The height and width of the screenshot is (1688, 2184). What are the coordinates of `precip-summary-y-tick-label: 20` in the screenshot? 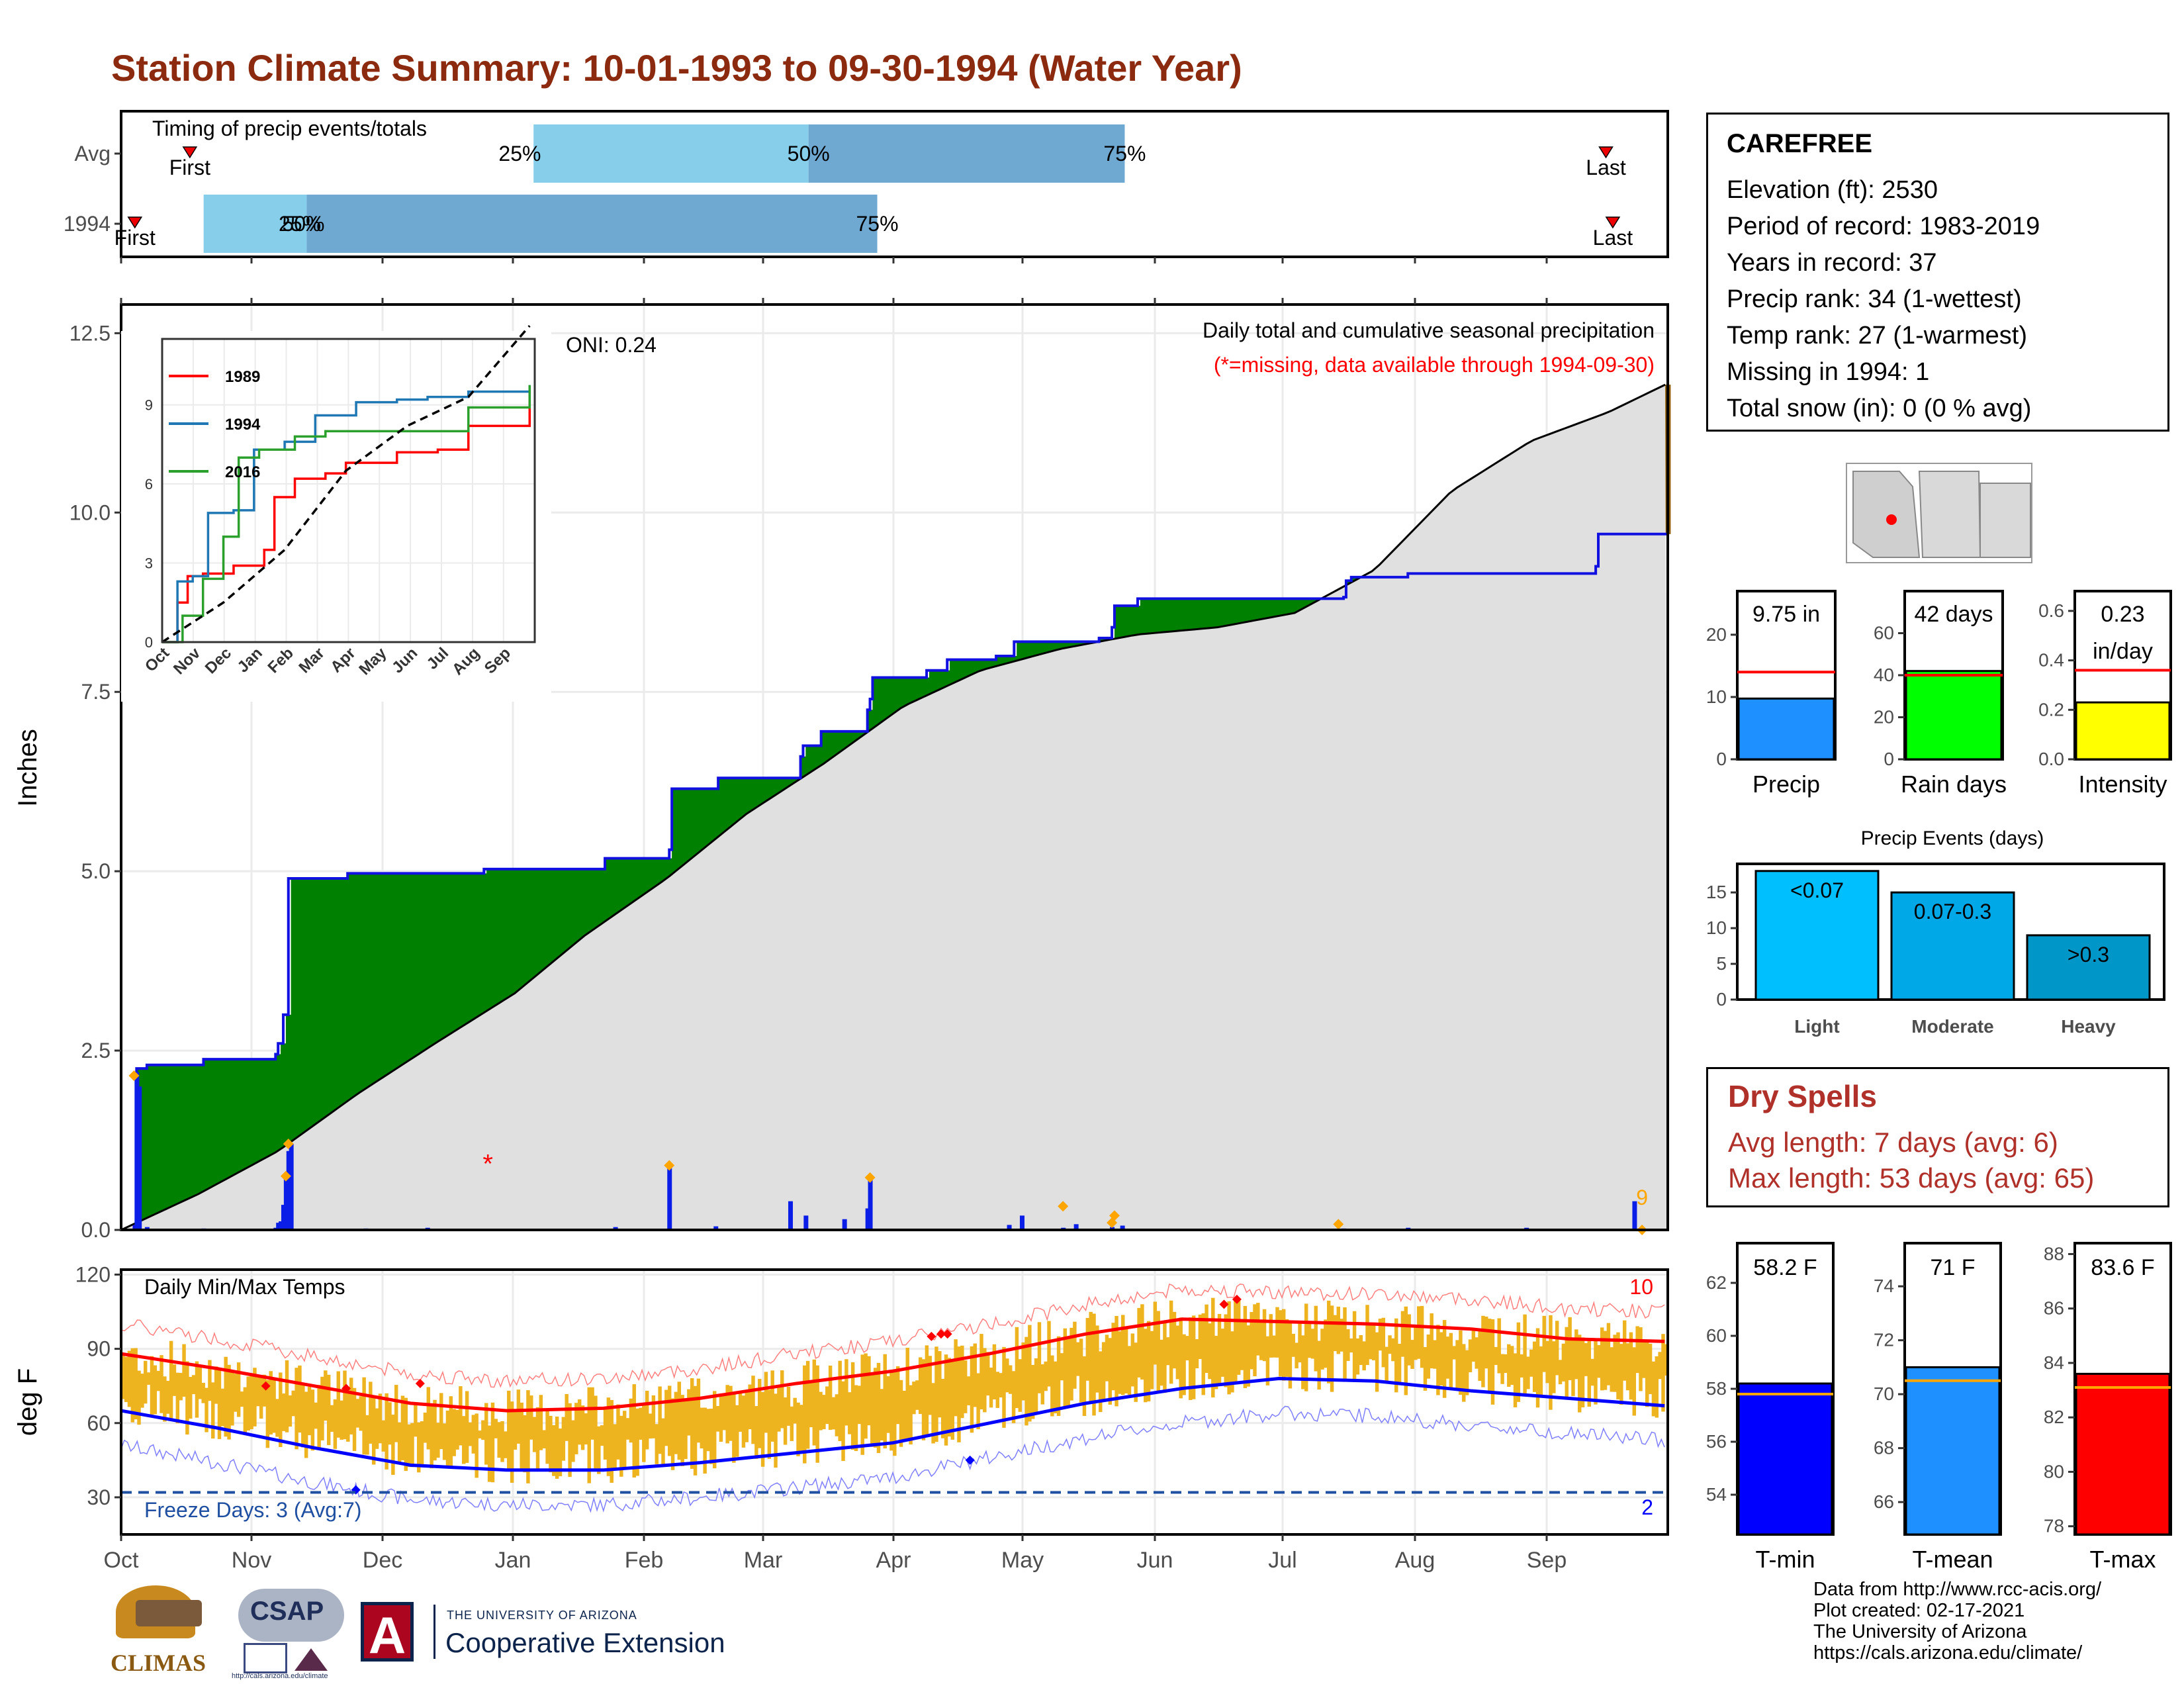 It's located at (1716, 634).